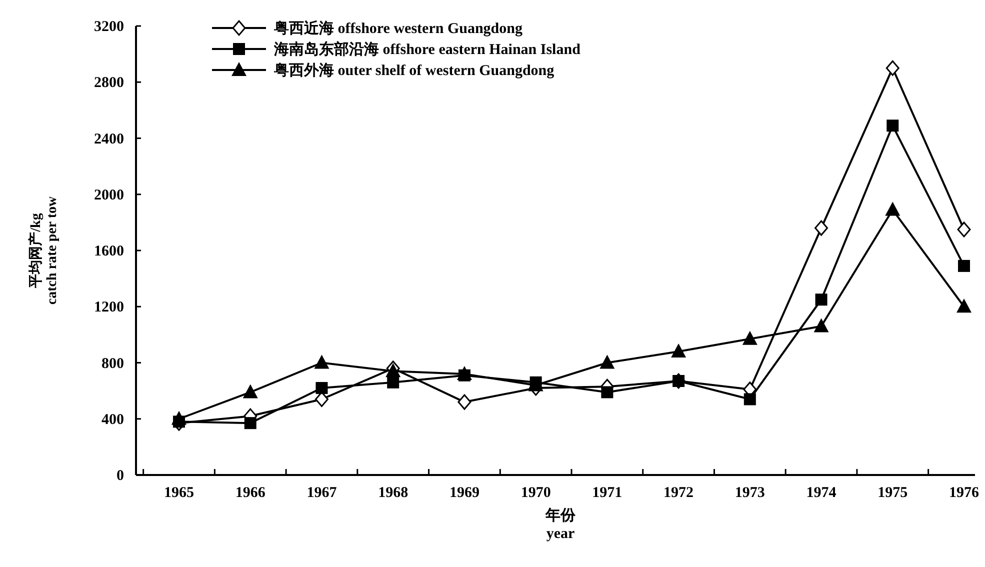 This screenshot has width=985, height=567. Describe the element at coordinates (749, 493) in the screenshot. I see `x-tick-label: 1973` at that location.